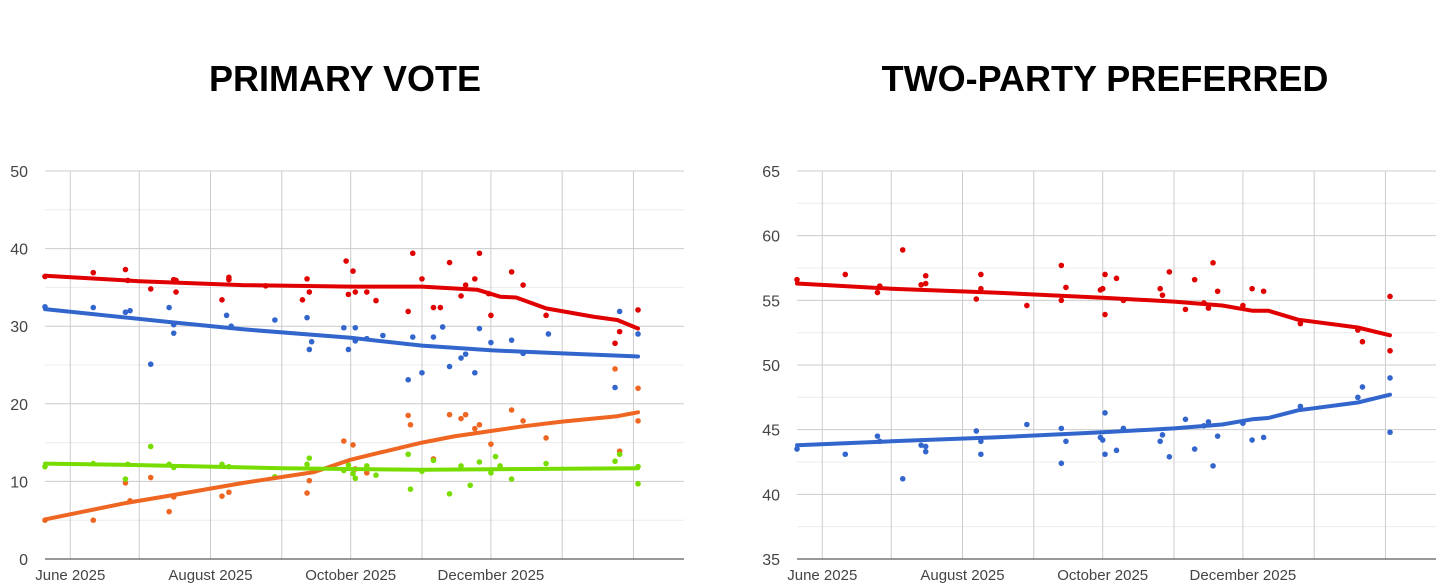 This screenshot has height=585, width=1450. Describe the element at coordinates (345, 78) in the screenshot. I see `primary-vote-title: PRIMARY VOTE` at that location.